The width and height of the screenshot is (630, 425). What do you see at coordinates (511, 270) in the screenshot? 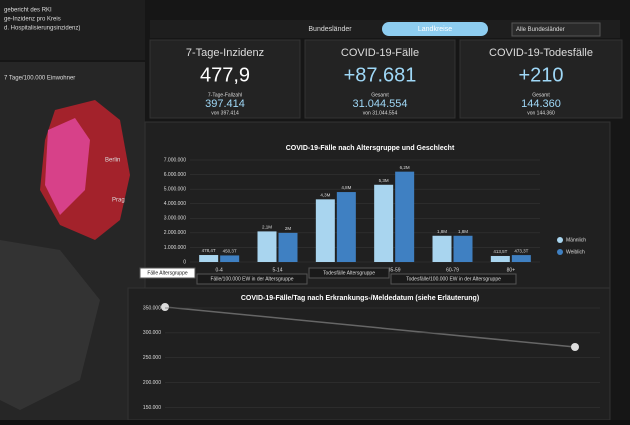
I see `x-tick-label: 80+` at bounding box center [511, 270].